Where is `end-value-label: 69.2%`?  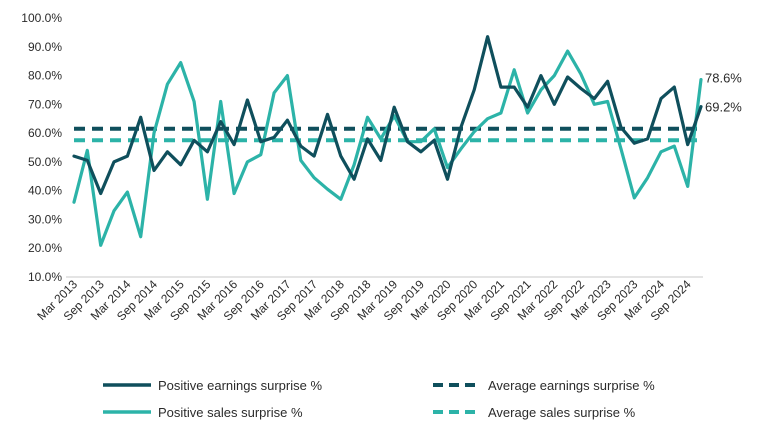 end-value-label: 69.2% is located at coordinates (723, 107).